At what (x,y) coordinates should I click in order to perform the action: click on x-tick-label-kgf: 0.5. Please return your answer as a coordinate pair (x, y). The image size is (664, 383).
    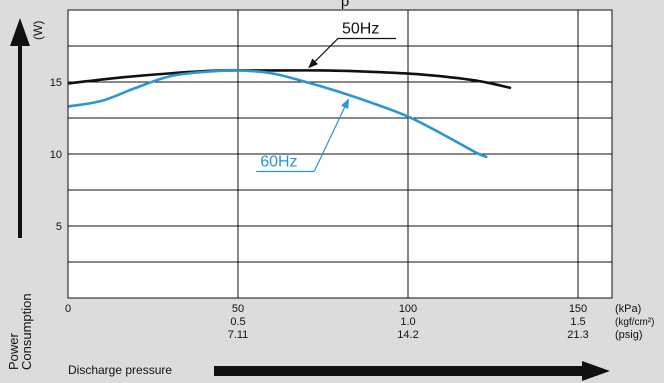
    Looking at the image, I should click on (237, 322).